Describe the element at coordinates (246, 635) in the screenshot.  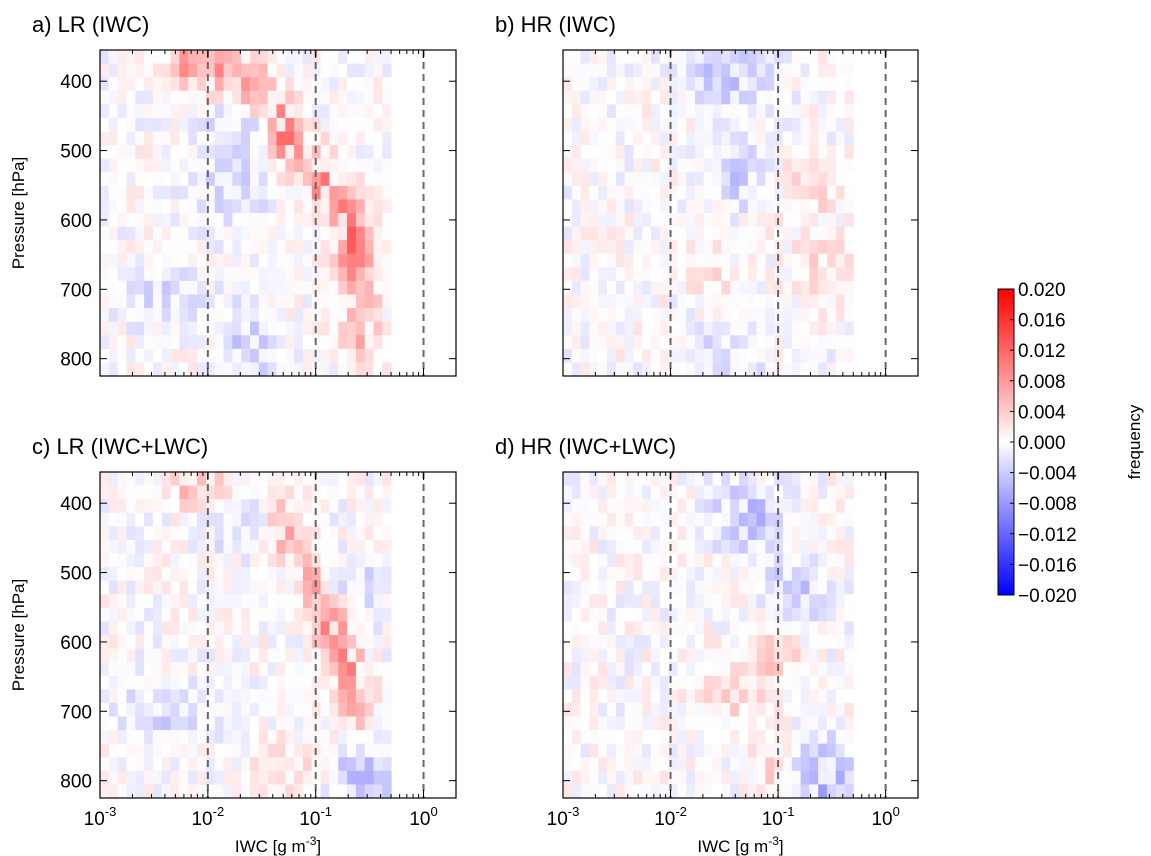
I see `heatmap-cells` at that location.